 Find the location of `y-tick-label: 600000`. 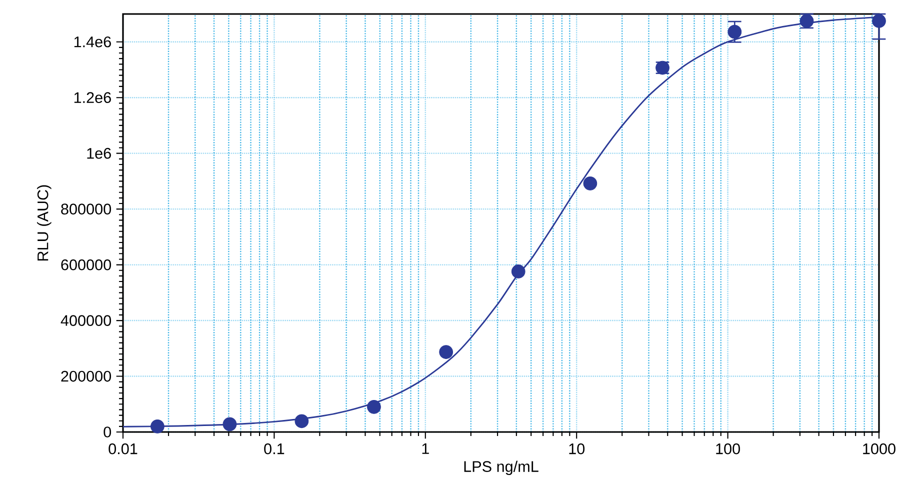

y-tick-label: 600000 is located at coordinates (86, 264).